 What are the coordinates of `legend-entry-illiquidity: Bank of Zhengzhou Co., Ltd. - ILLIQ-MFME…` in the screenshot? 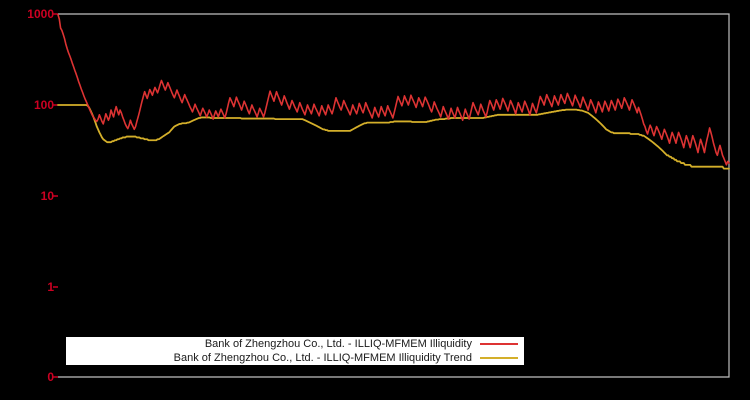 It's located at (295, 344).